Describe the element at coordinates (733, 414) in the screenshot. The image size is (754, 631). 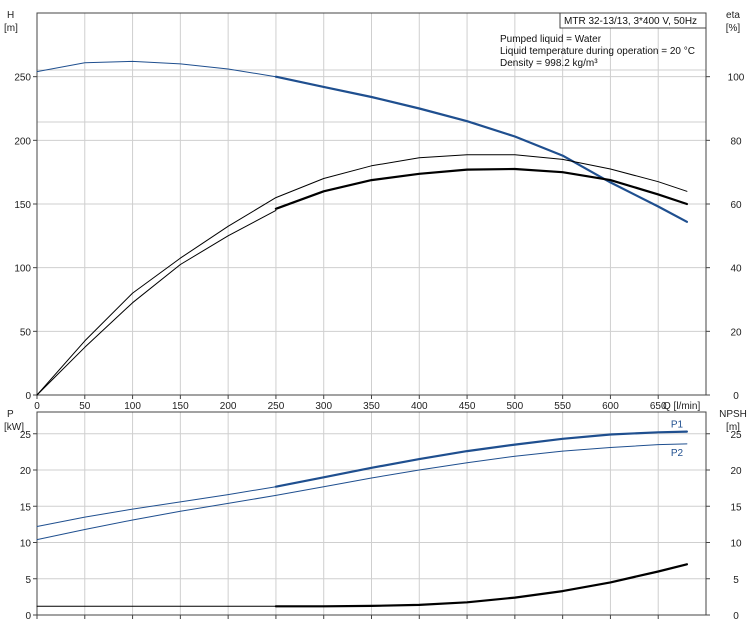
I see `y2-axis-label: NPSH` at that location.